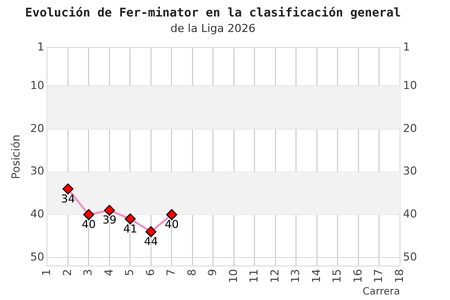 The height and width of the screenshot is (300, 450). What do you see at coordinates (130, 229) in the screenshot?
I see `data-label: 41` at bounding box center [130, 229].